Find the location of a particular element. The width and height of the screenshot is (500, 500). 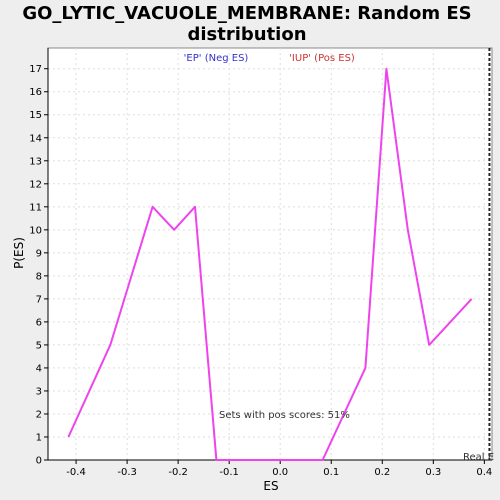

y-tick-label: 8 is located at coordinates (39, 276).